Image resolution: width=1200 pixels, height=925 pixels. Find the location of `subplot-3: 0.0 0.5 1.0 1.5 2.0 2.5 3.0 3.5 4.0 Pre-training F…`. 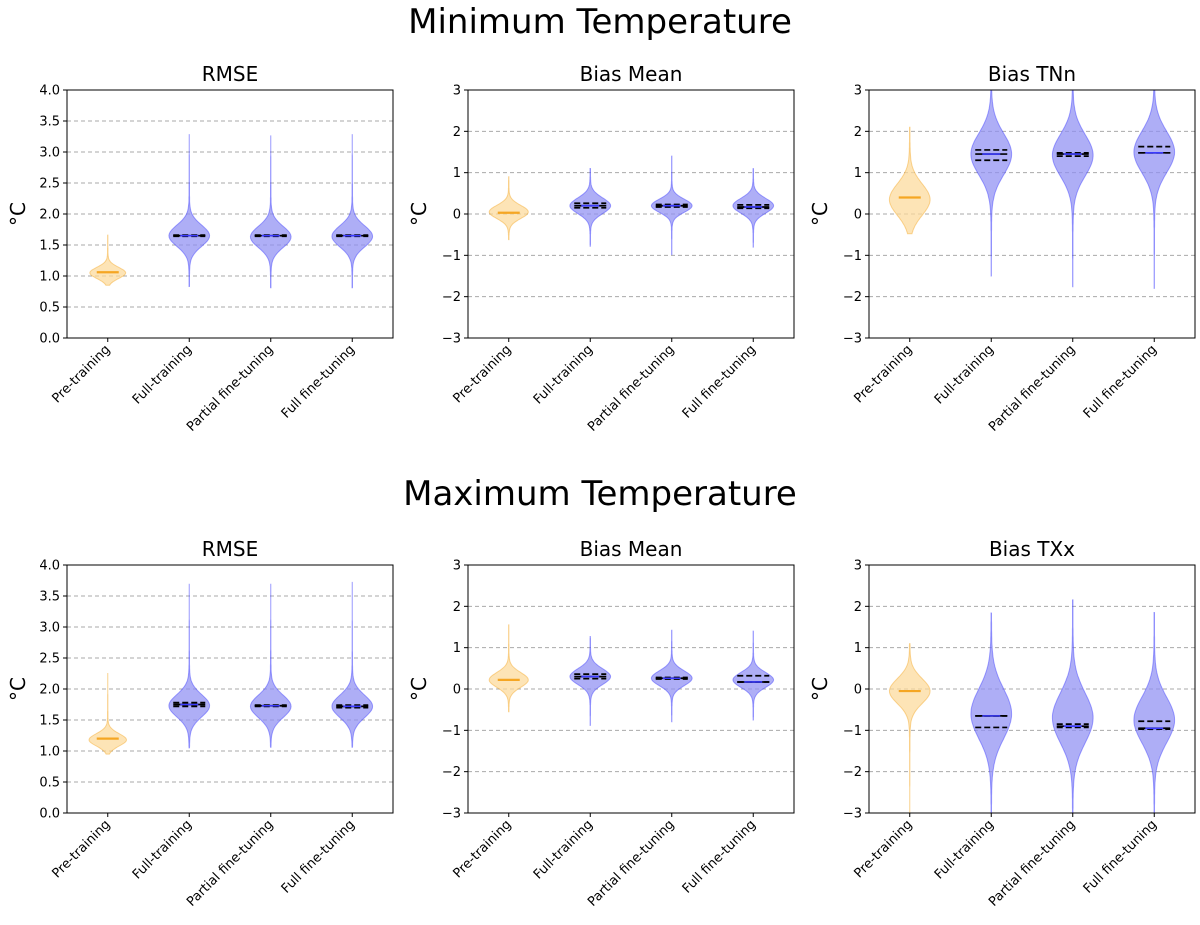

subplot-3: 0.0 0.5 1.0 1.5 2.0 2.5 3.0 3.5 4.0 Pre-training F… is located at coordinates (200, 723).